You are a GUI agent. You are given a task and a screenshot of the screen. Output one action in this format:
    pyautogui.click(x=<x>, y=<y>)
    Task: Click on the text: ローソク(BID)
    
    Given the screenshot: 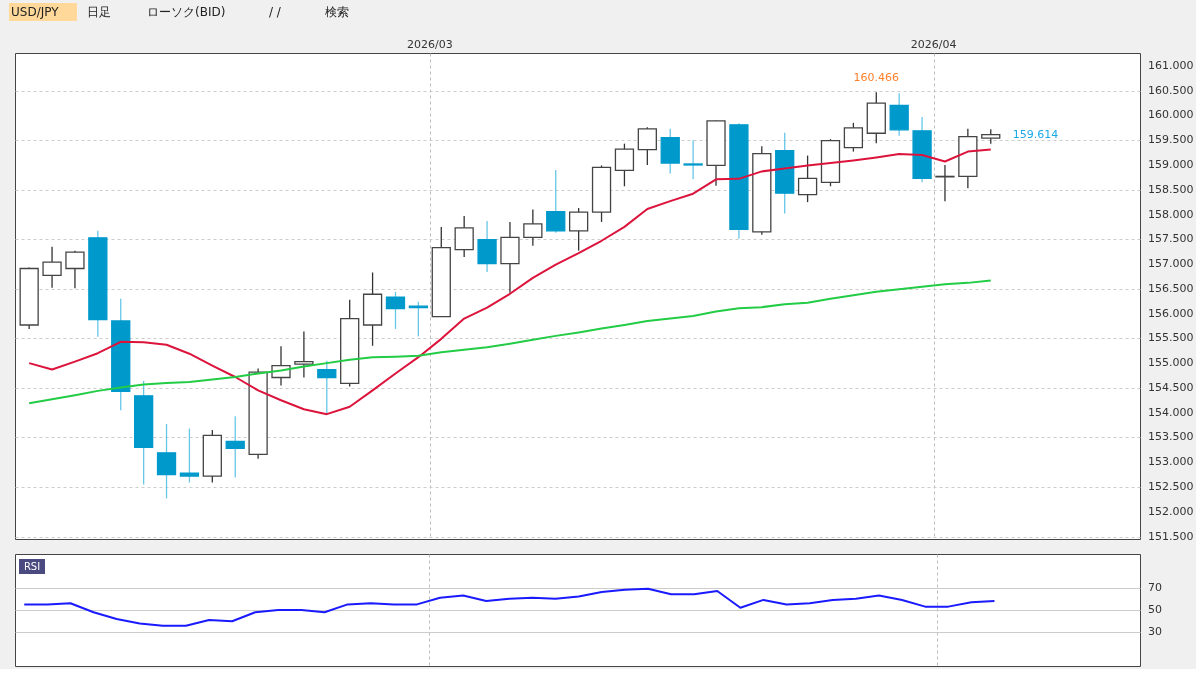 What is the action you would take?
    pyautogui.click(x=186, y=12)
    